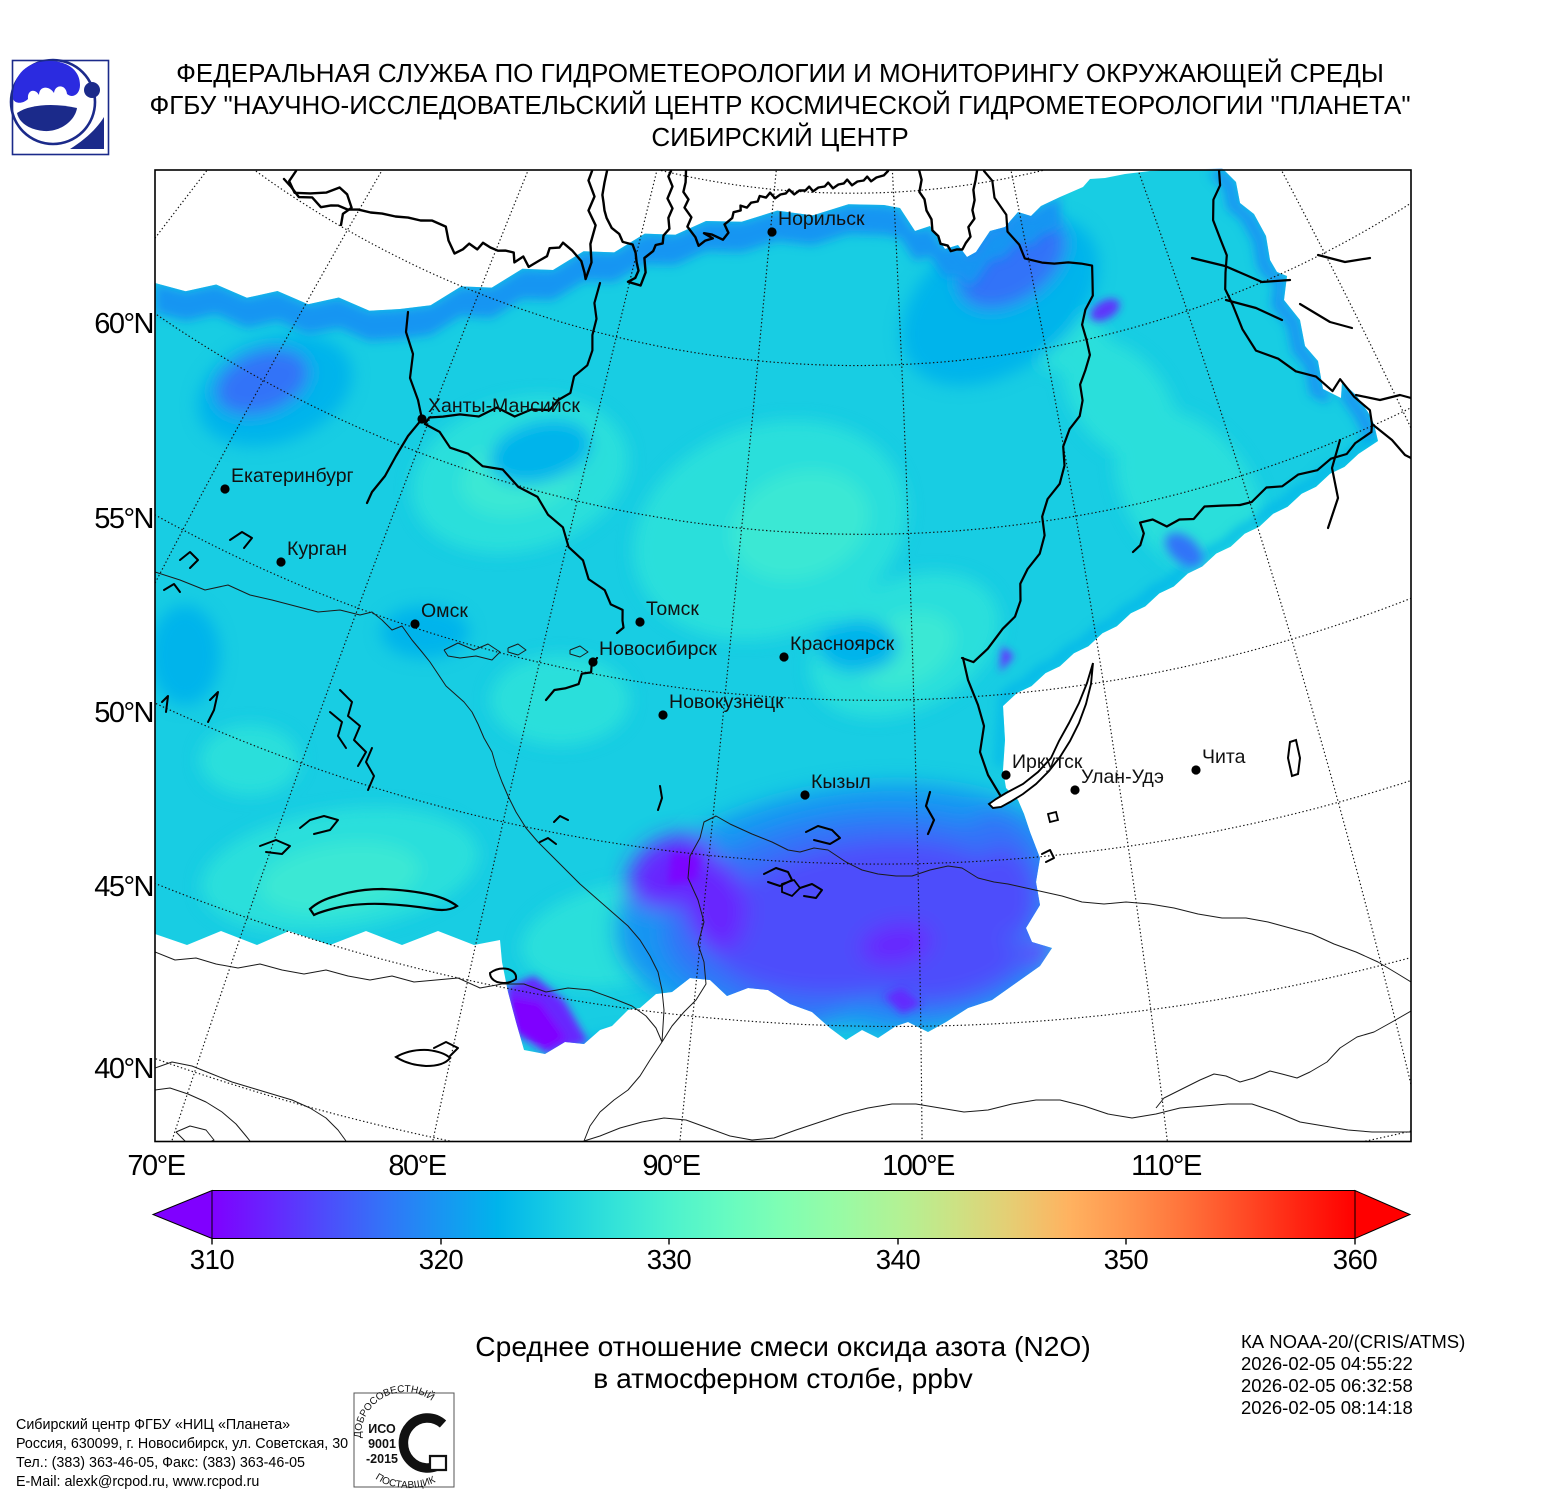  What do you see at coordinates (782, 1378) in the screenshot?
I see `svg-text: в атмосферном столбе, ppbv` at bounding box center [782, 1378].